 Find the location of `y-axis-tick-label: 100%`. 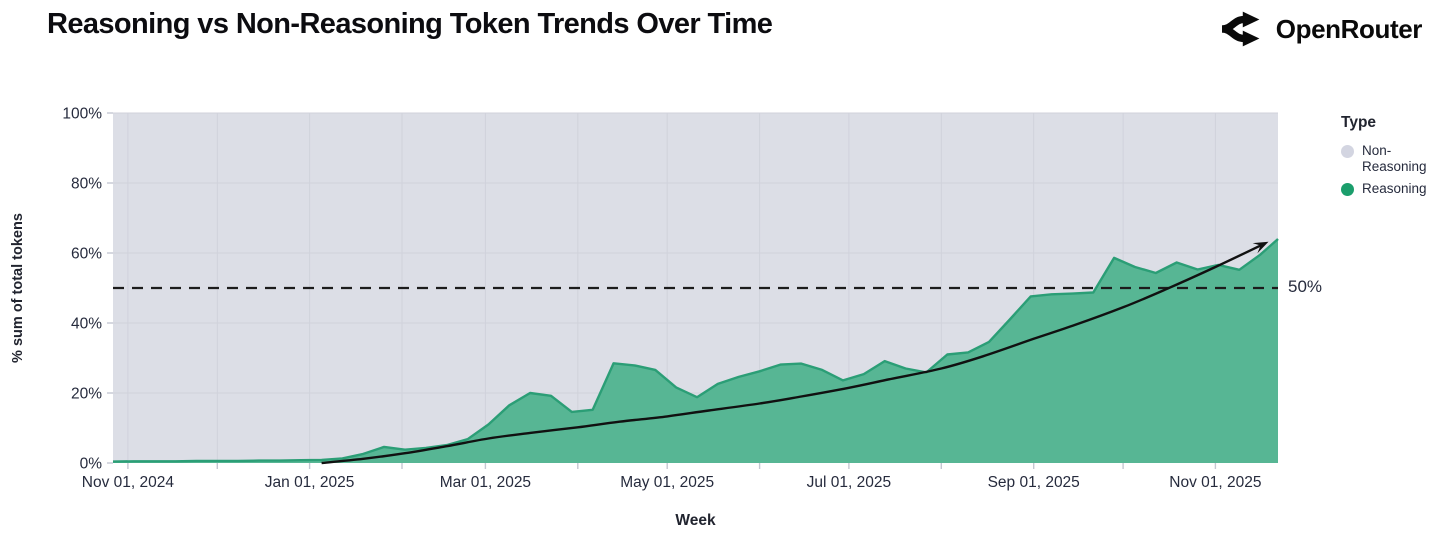

y-axis-tick-label: 100% is located at coordinates (82, 114).